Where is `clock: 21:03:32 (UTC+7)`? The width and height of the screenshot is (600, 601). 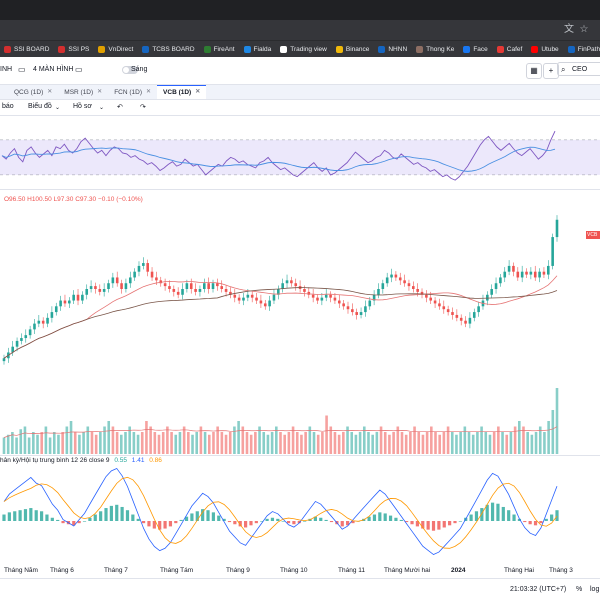
clock: 21:03:32 (UTC+7) is located at coordinates (538, 589).